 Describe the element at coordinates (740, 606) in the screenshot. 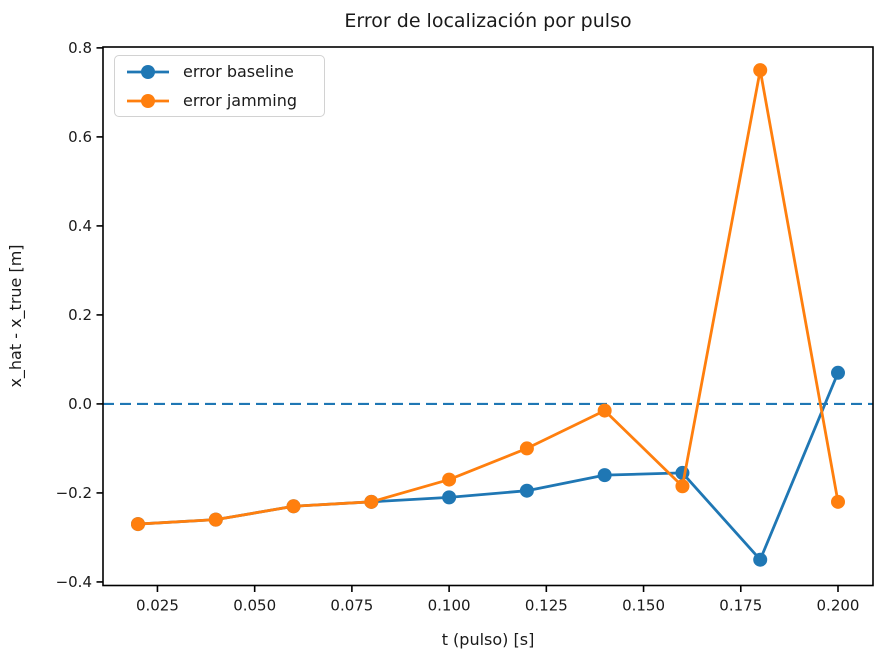

I see `x-tick-label: 0.175` at that location.